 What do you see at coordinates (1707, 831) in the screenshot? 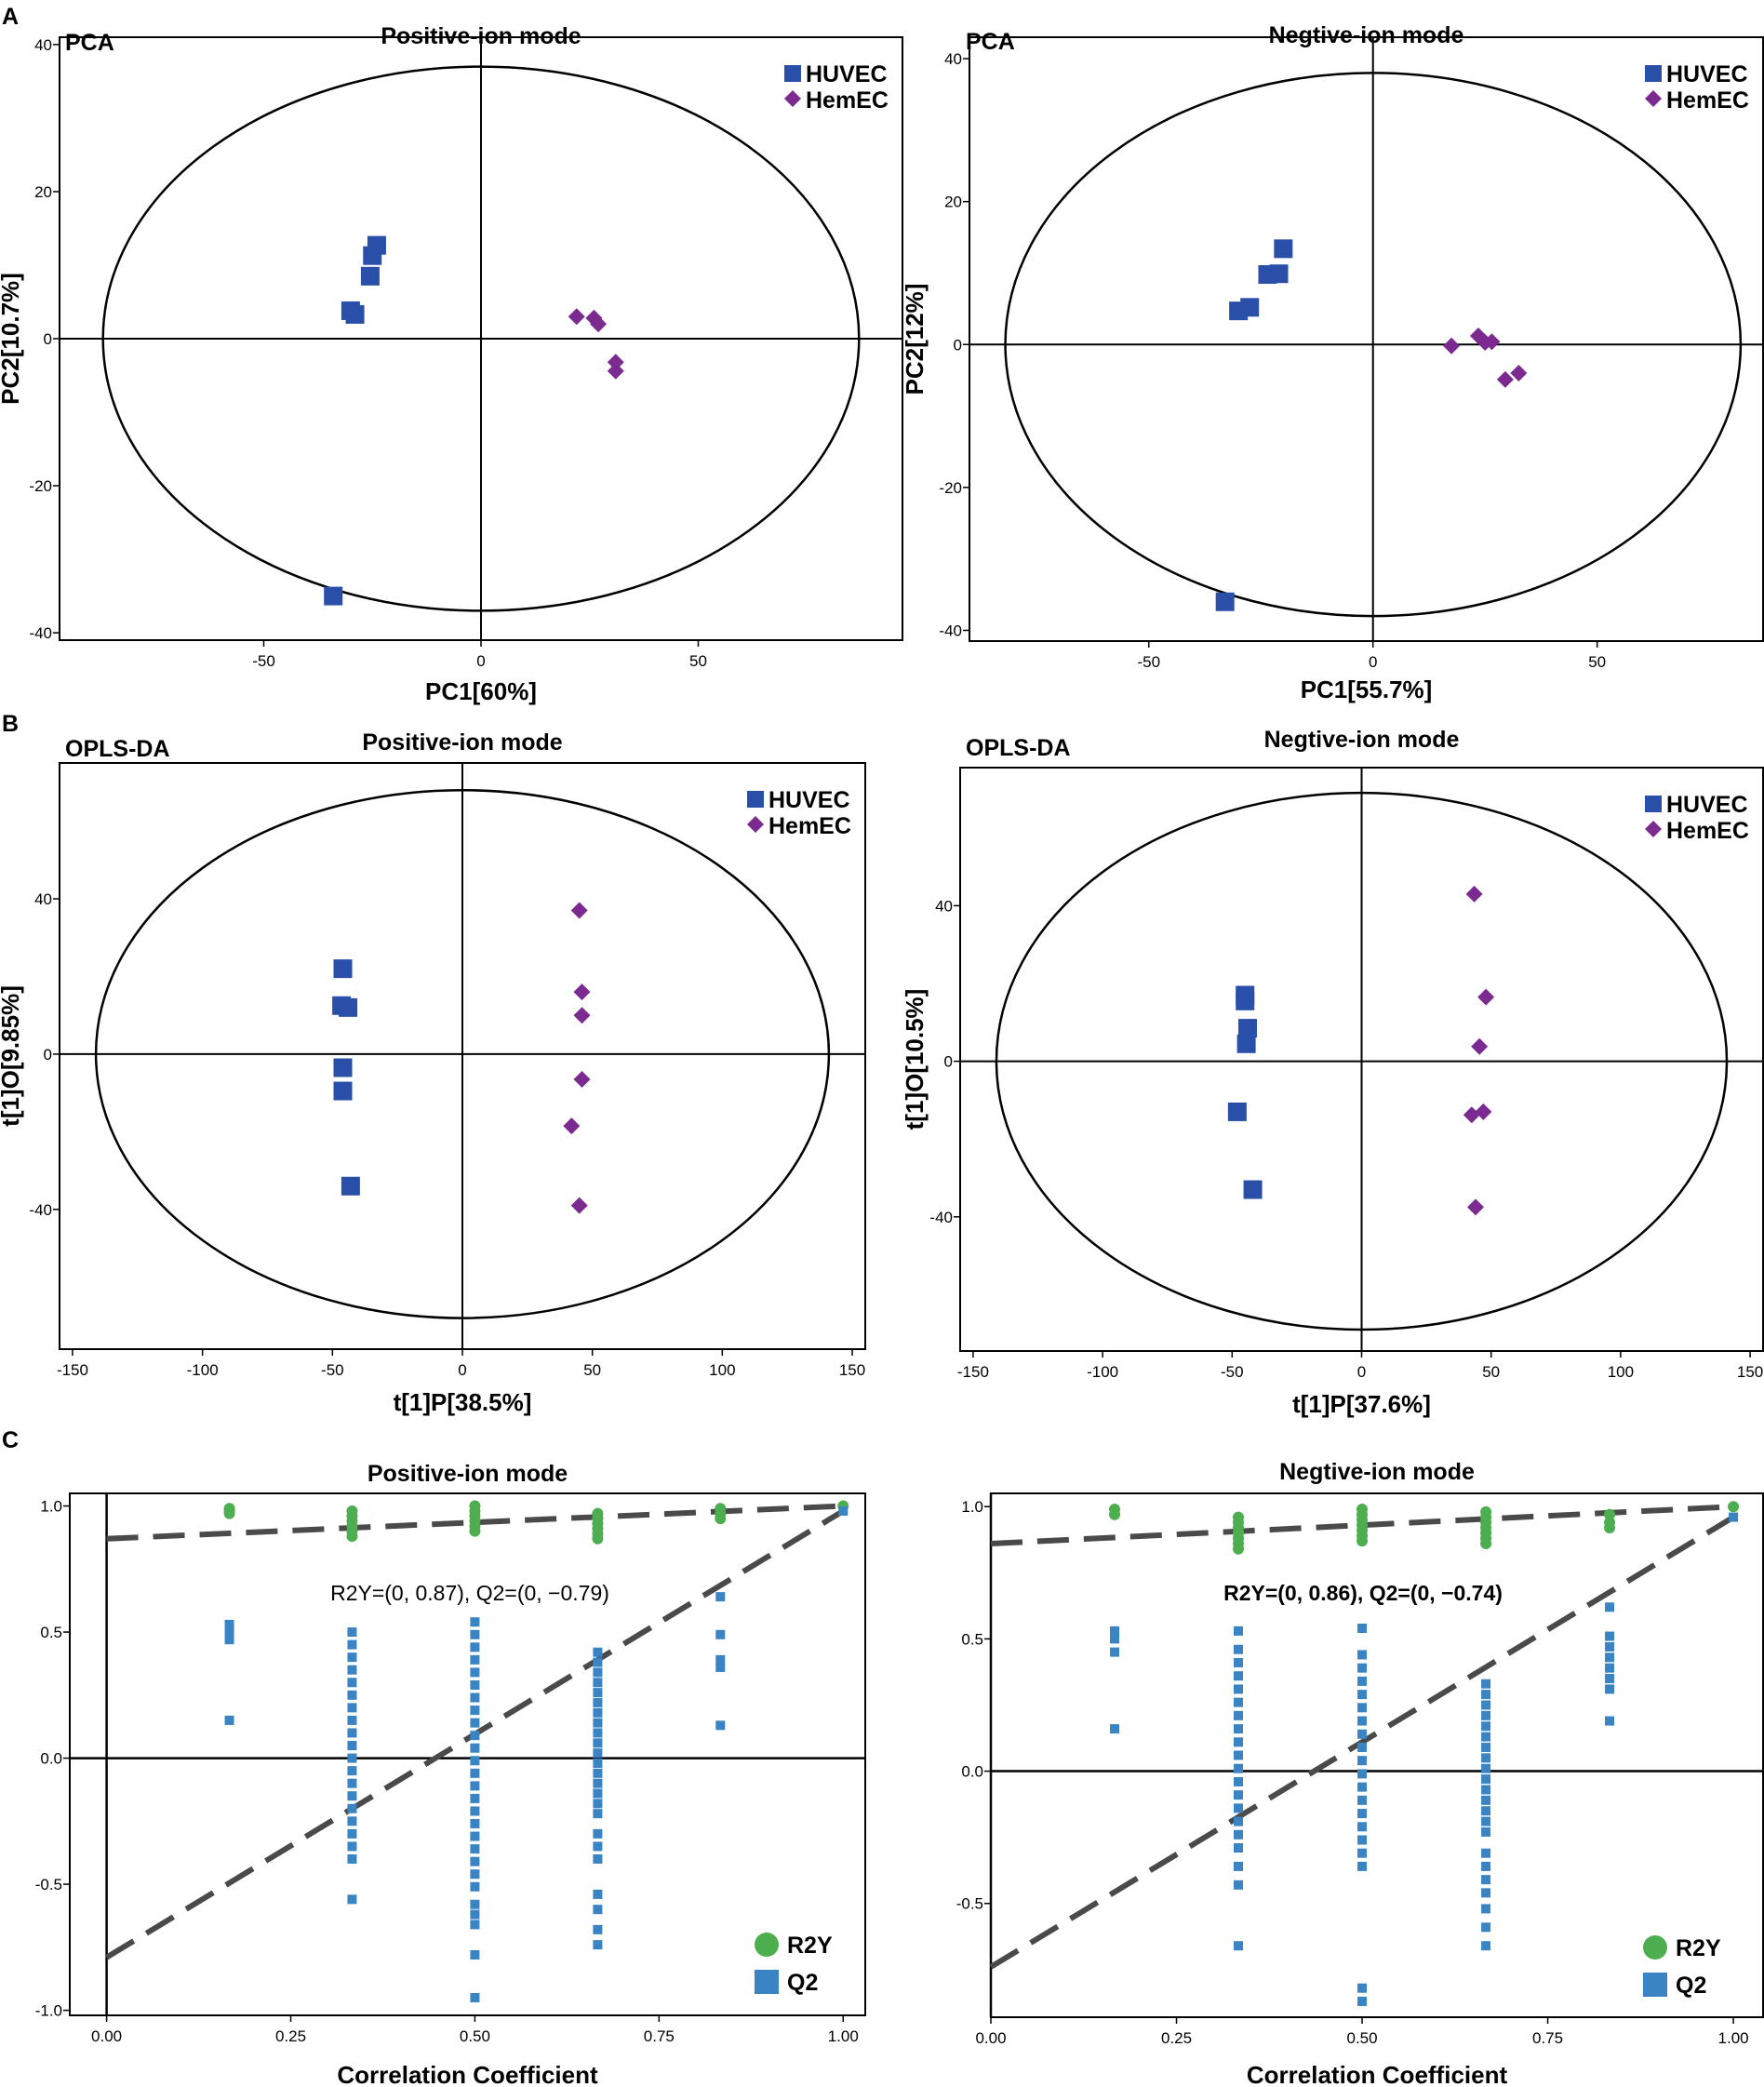
I see `hemec-legend-label: HemEC` at bounding box center [1707, 831].